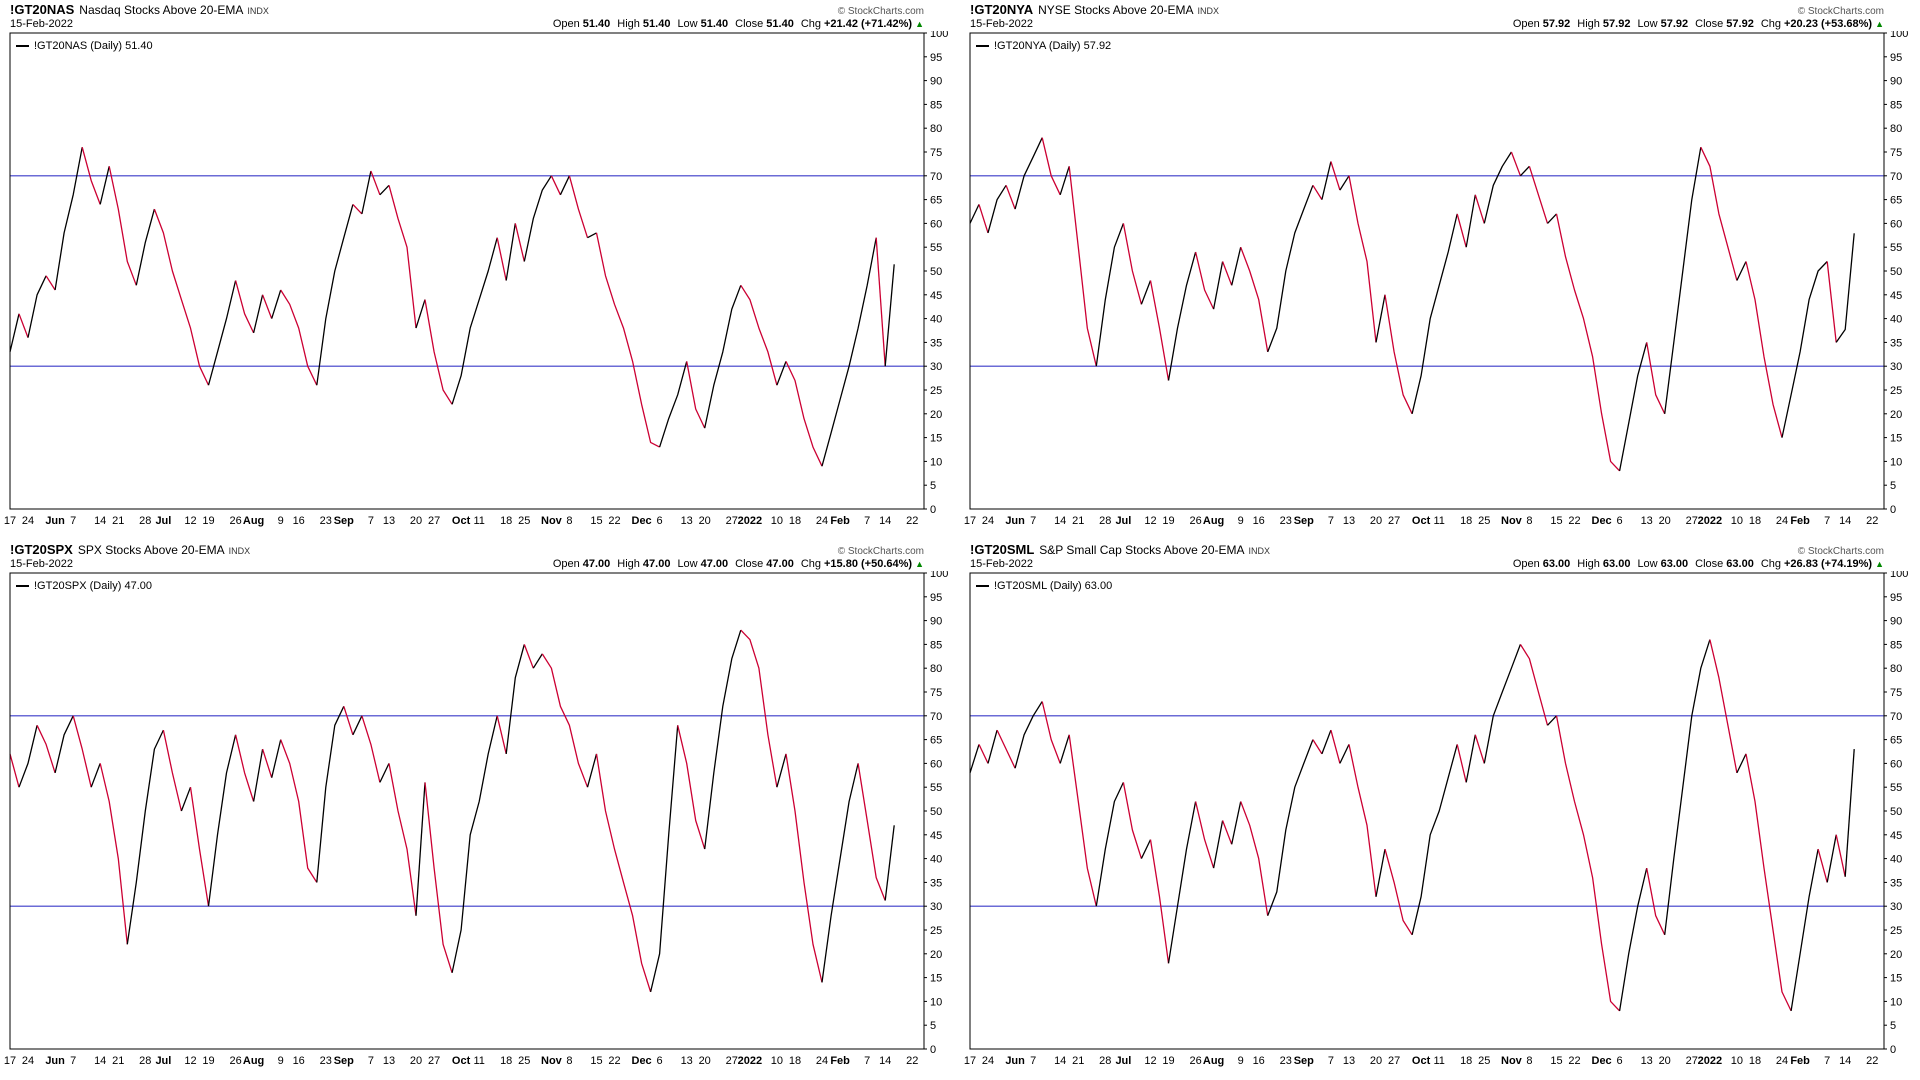 Image resolution: width=1920 pixels, height=1080 pixels. Describe the element at coordinates (1438, 521) in the screenshot. I see `x-axis-label: 11` at that location.